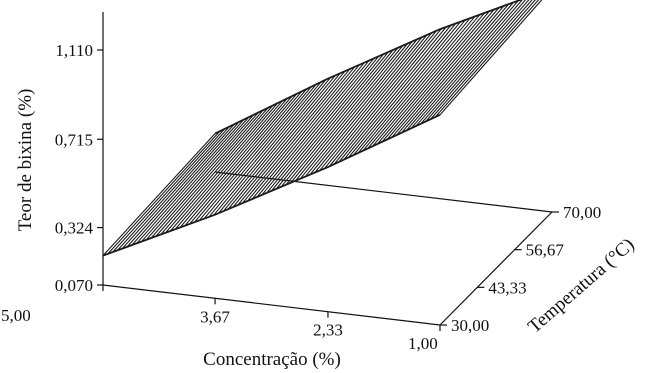  I want to click on z-ticks: 0,070 0,324 0,715 1,110, so click(79, 168).